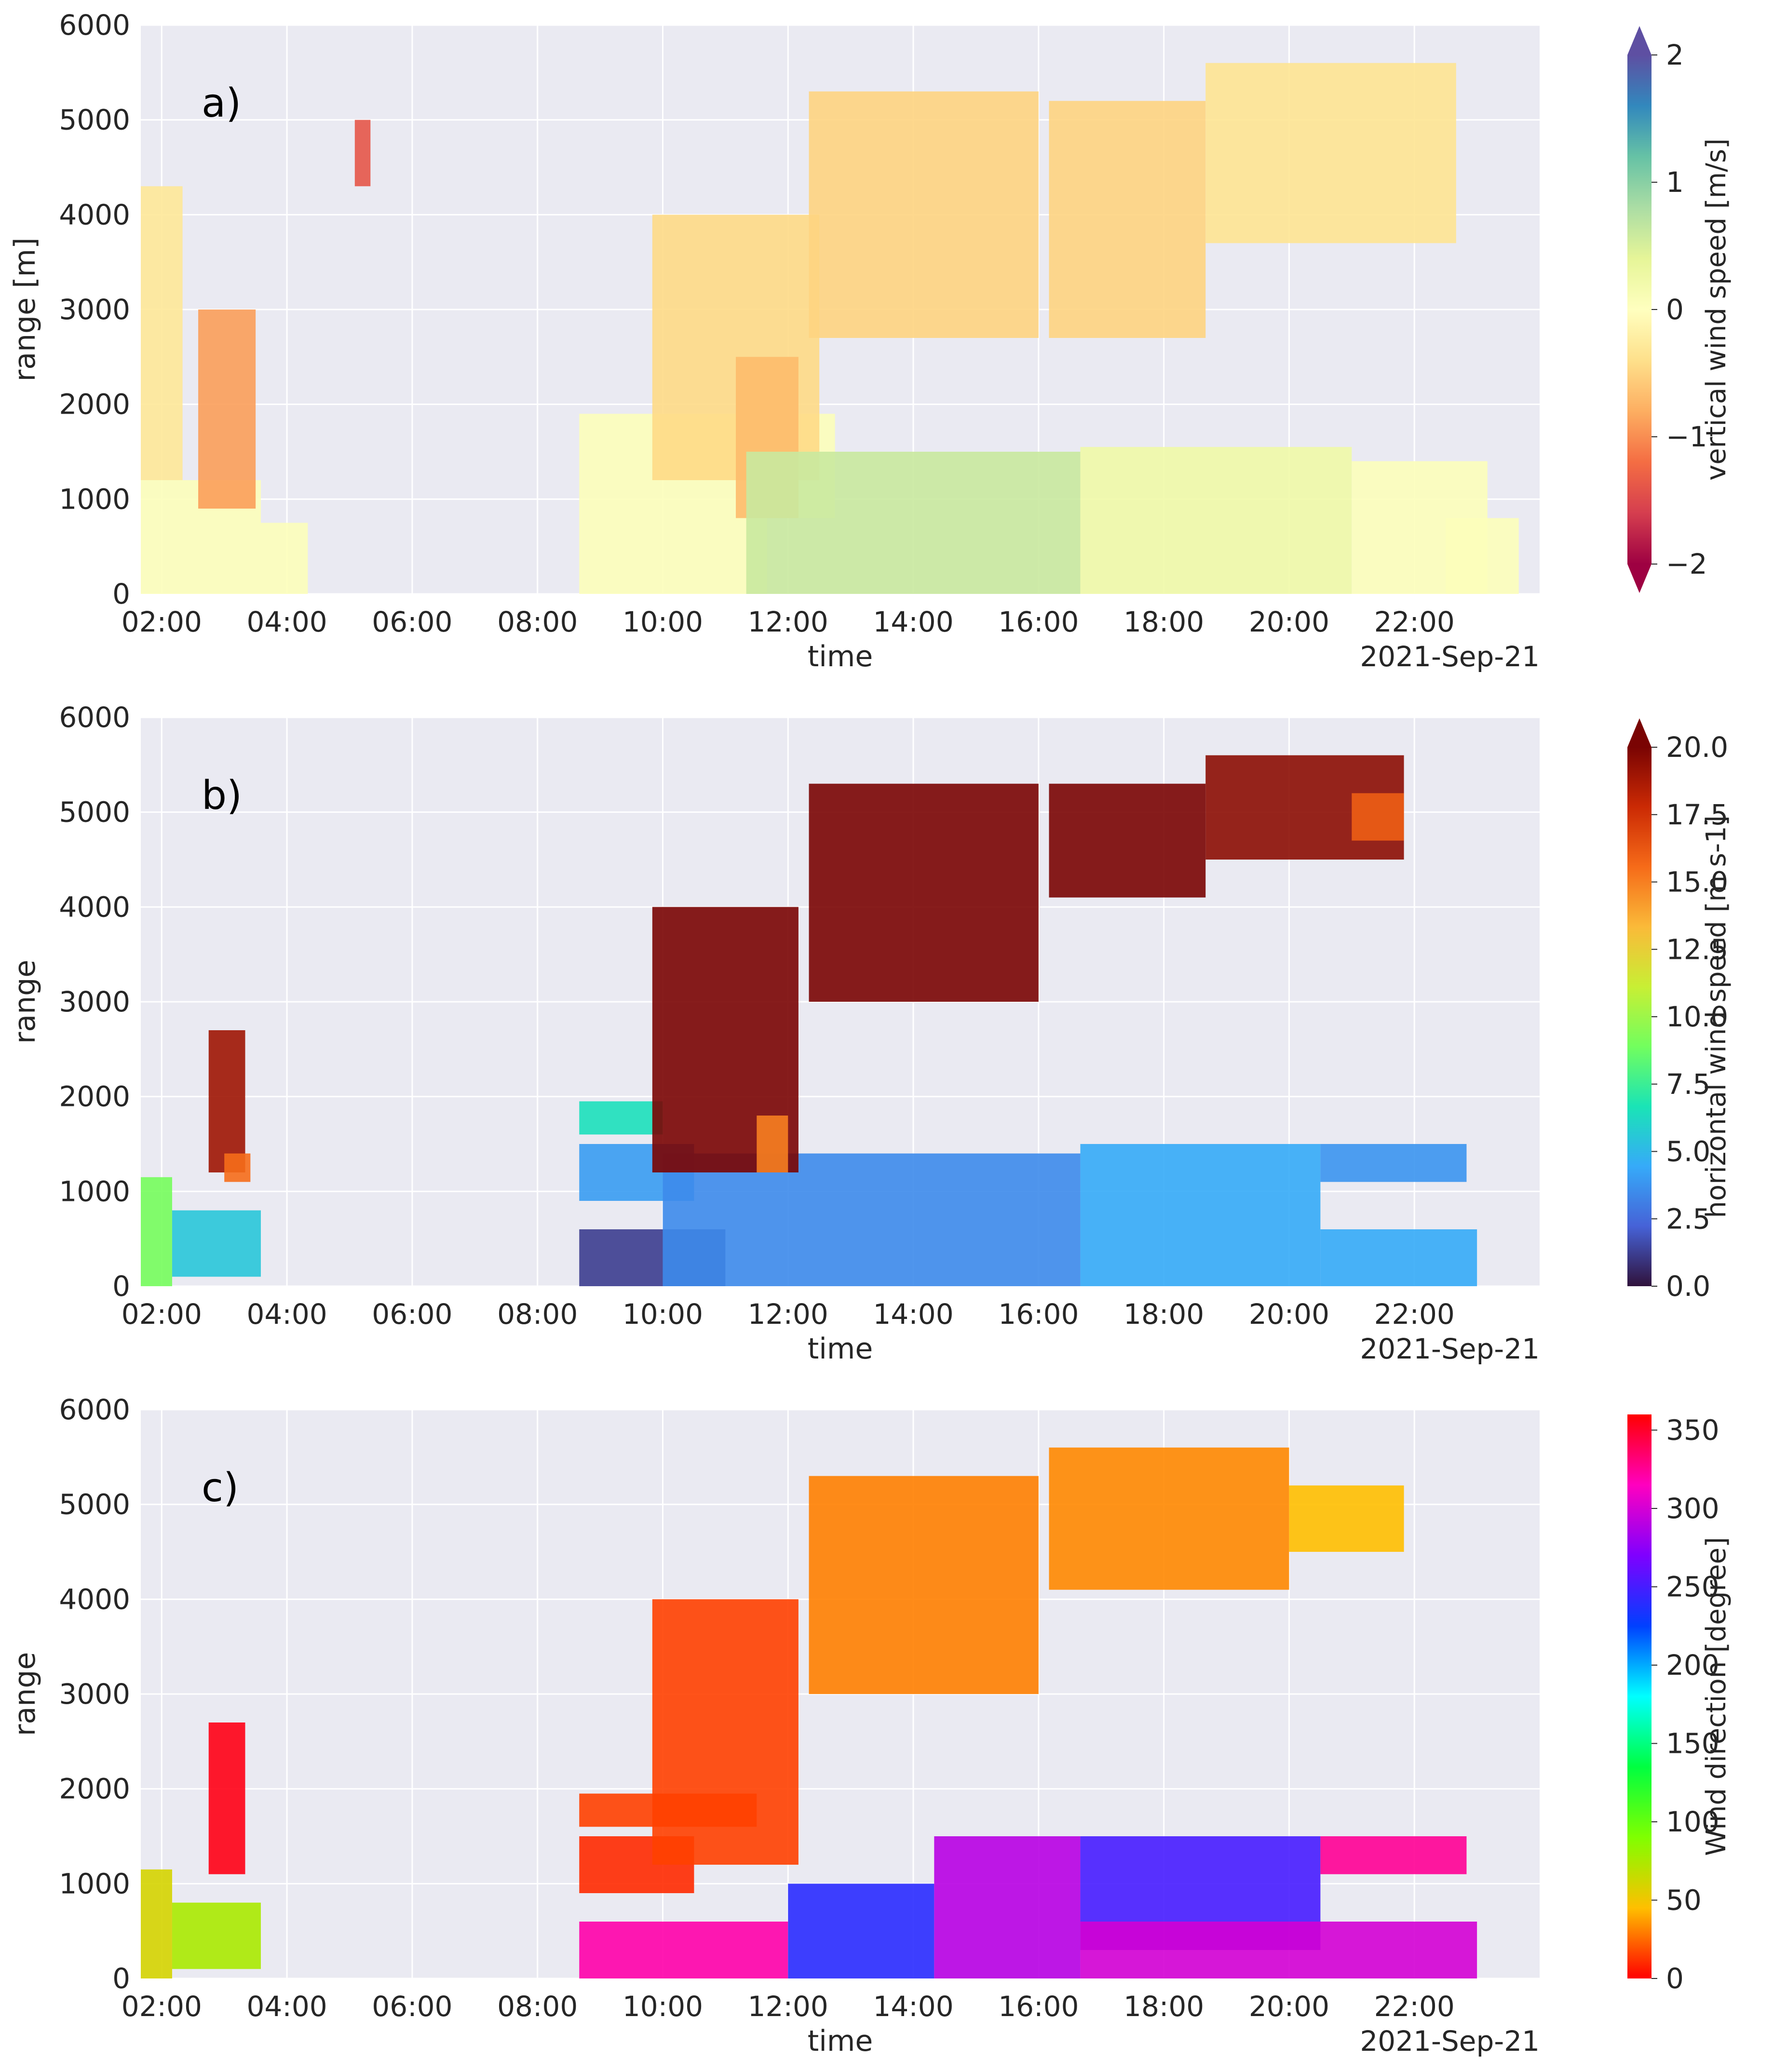 The height and width of the screenshot is (2072, 1787). Describe the element at coordinates (1692, 1743) in the screenshot. I see `colorbar-tick-label: 150` at that location.